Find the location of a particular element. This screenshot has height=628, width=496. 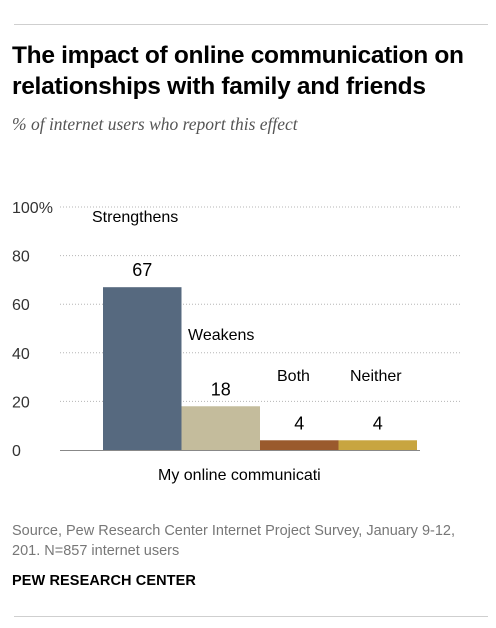

y-tick-label: 60 is located at coordinates (21, 305).